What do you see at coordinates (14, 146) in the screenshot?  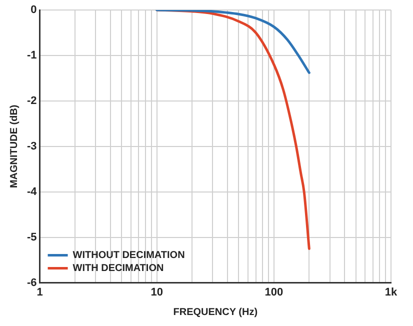 I see `y-axis-title: MAGNITUDE (dB)` at bounding box center [14, 146].